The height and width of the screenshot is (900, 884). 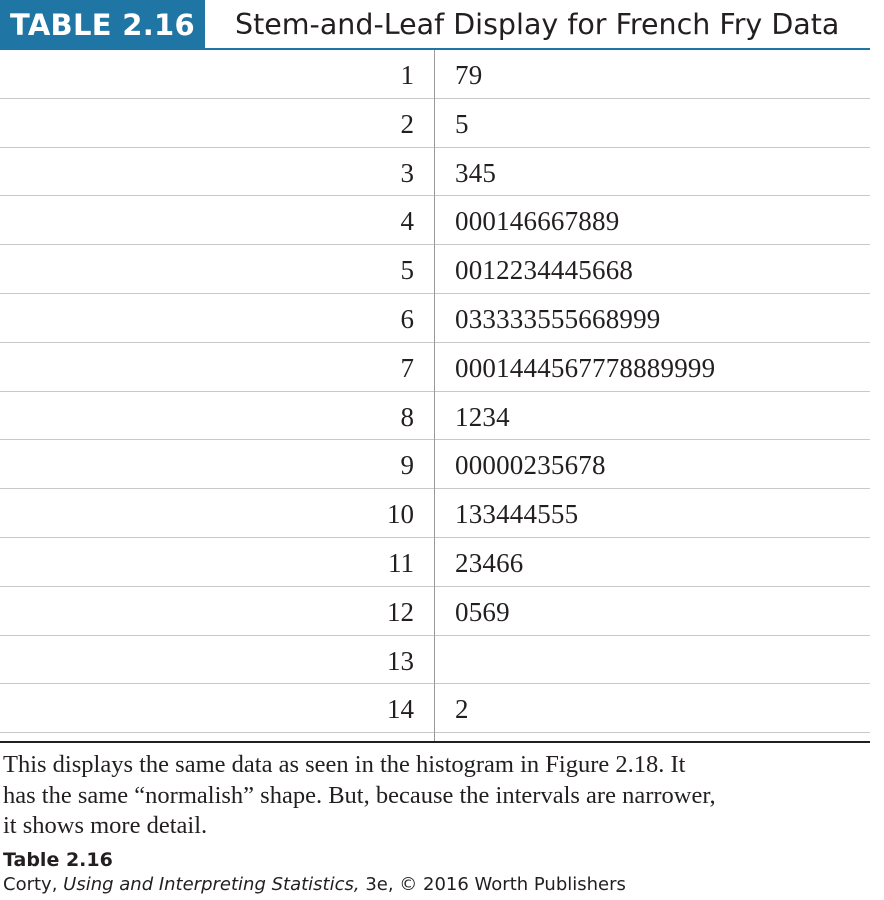 I want to click on table-row: 6 033333555668999, so click(x=435, y=318).